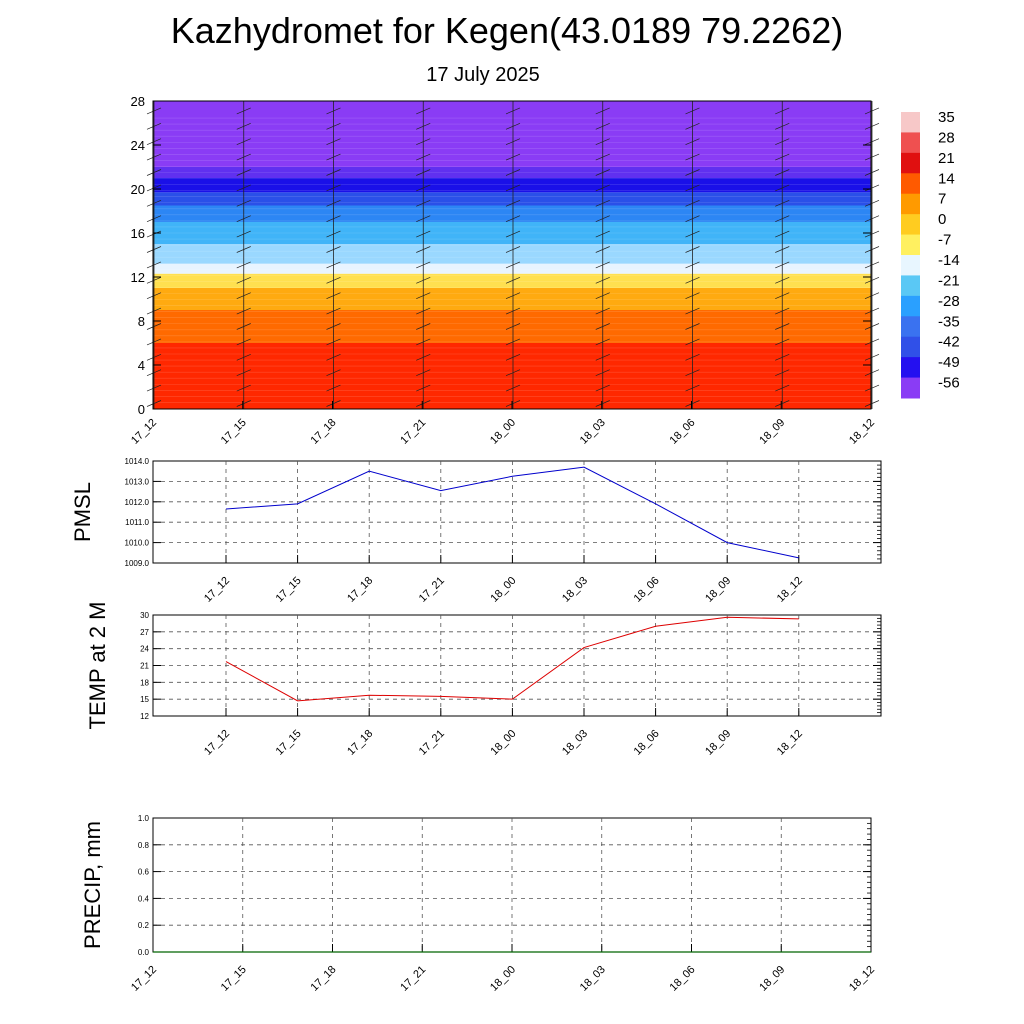 The image size is (1024, 1024). What do you see at coordinates (949, 321) in the screenshot?
I see `colorbar-label: -35` at bounding box center [949, 321].